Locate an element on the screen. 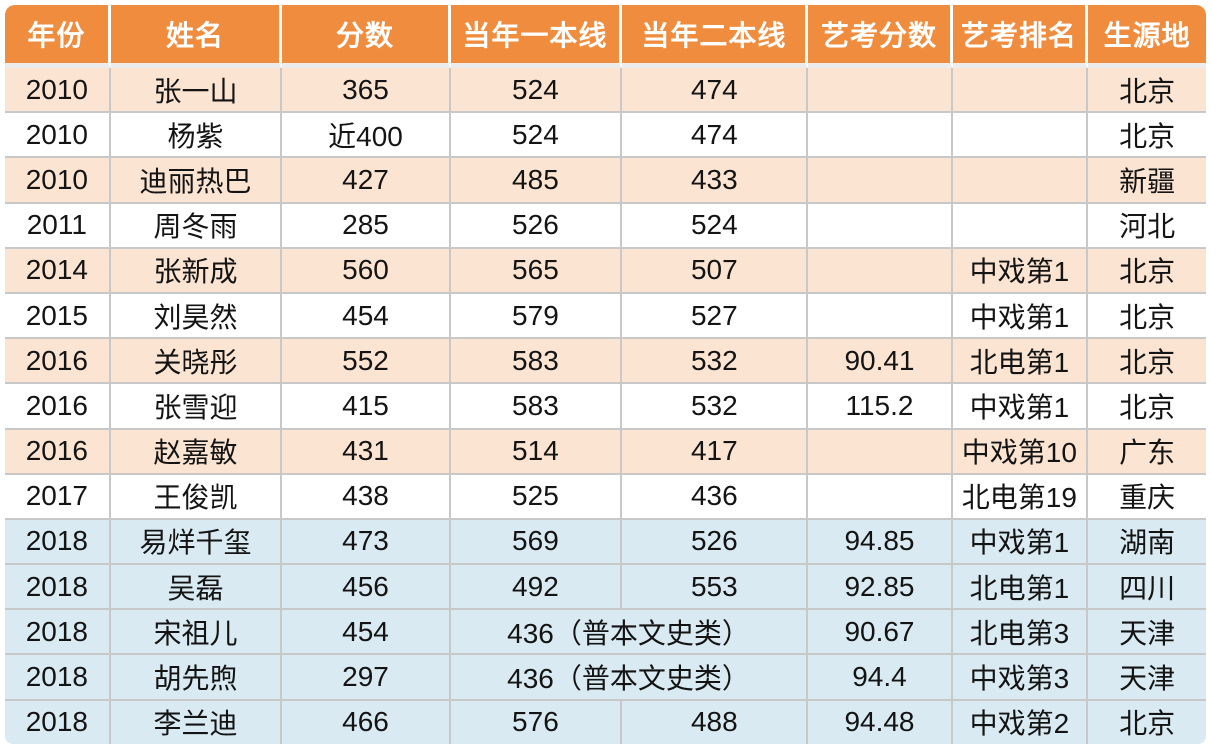 Image resolution: width=1212 pixels, height=750 pixels. cell-name: 胡先煦 is located at coordinates (196, 678).